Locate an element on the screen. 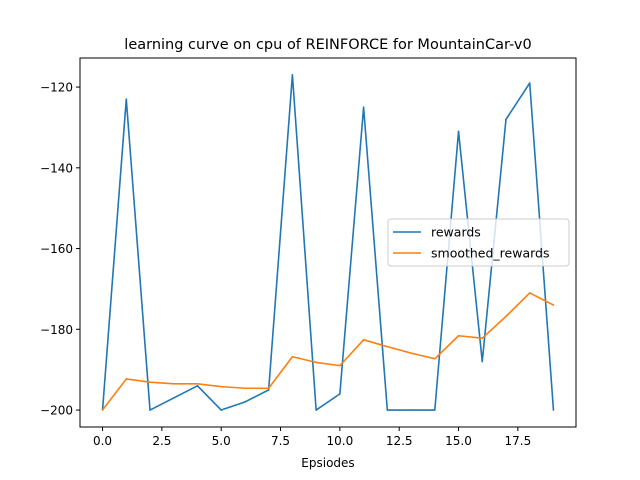 This screenshot has width=640, height=480. y-tick-label: −120 is located at coordinates (56, 88).